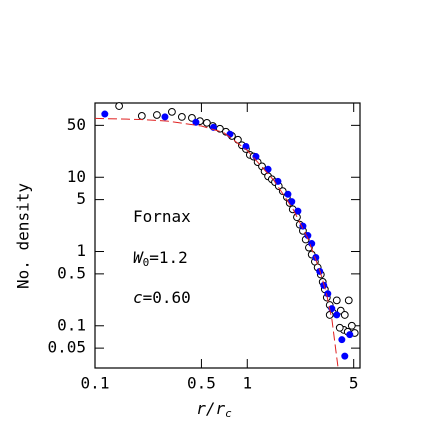  Describe the element at coordinates (167, 297) in the screenshot. I see `annotation-rest: =0.60` at that location.